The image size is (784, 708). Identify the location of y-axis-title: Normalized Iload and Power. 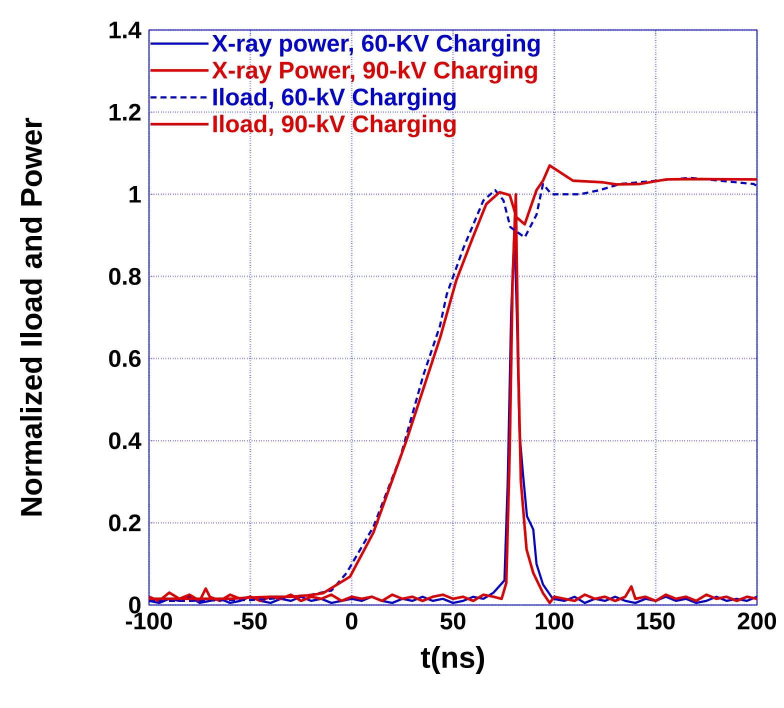
(31, 317).